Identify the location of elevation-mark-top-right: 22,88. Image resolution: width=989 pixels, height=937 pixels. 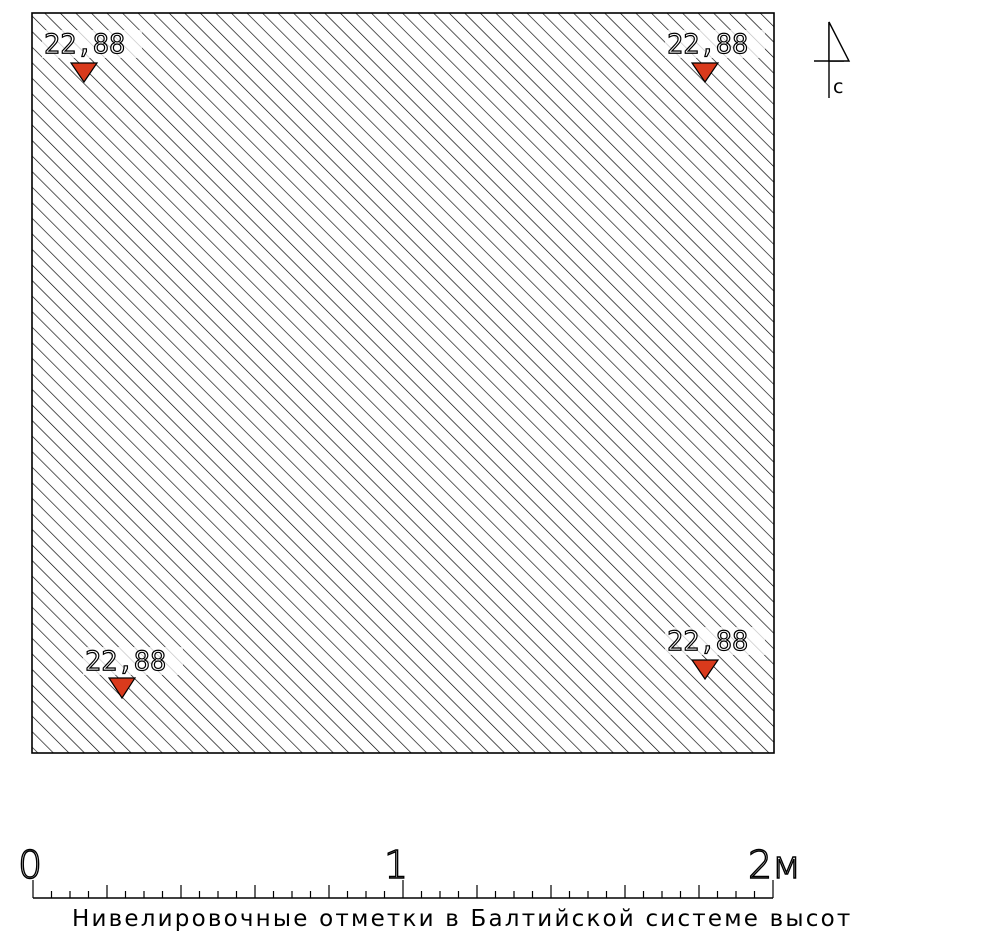
(715, 56).